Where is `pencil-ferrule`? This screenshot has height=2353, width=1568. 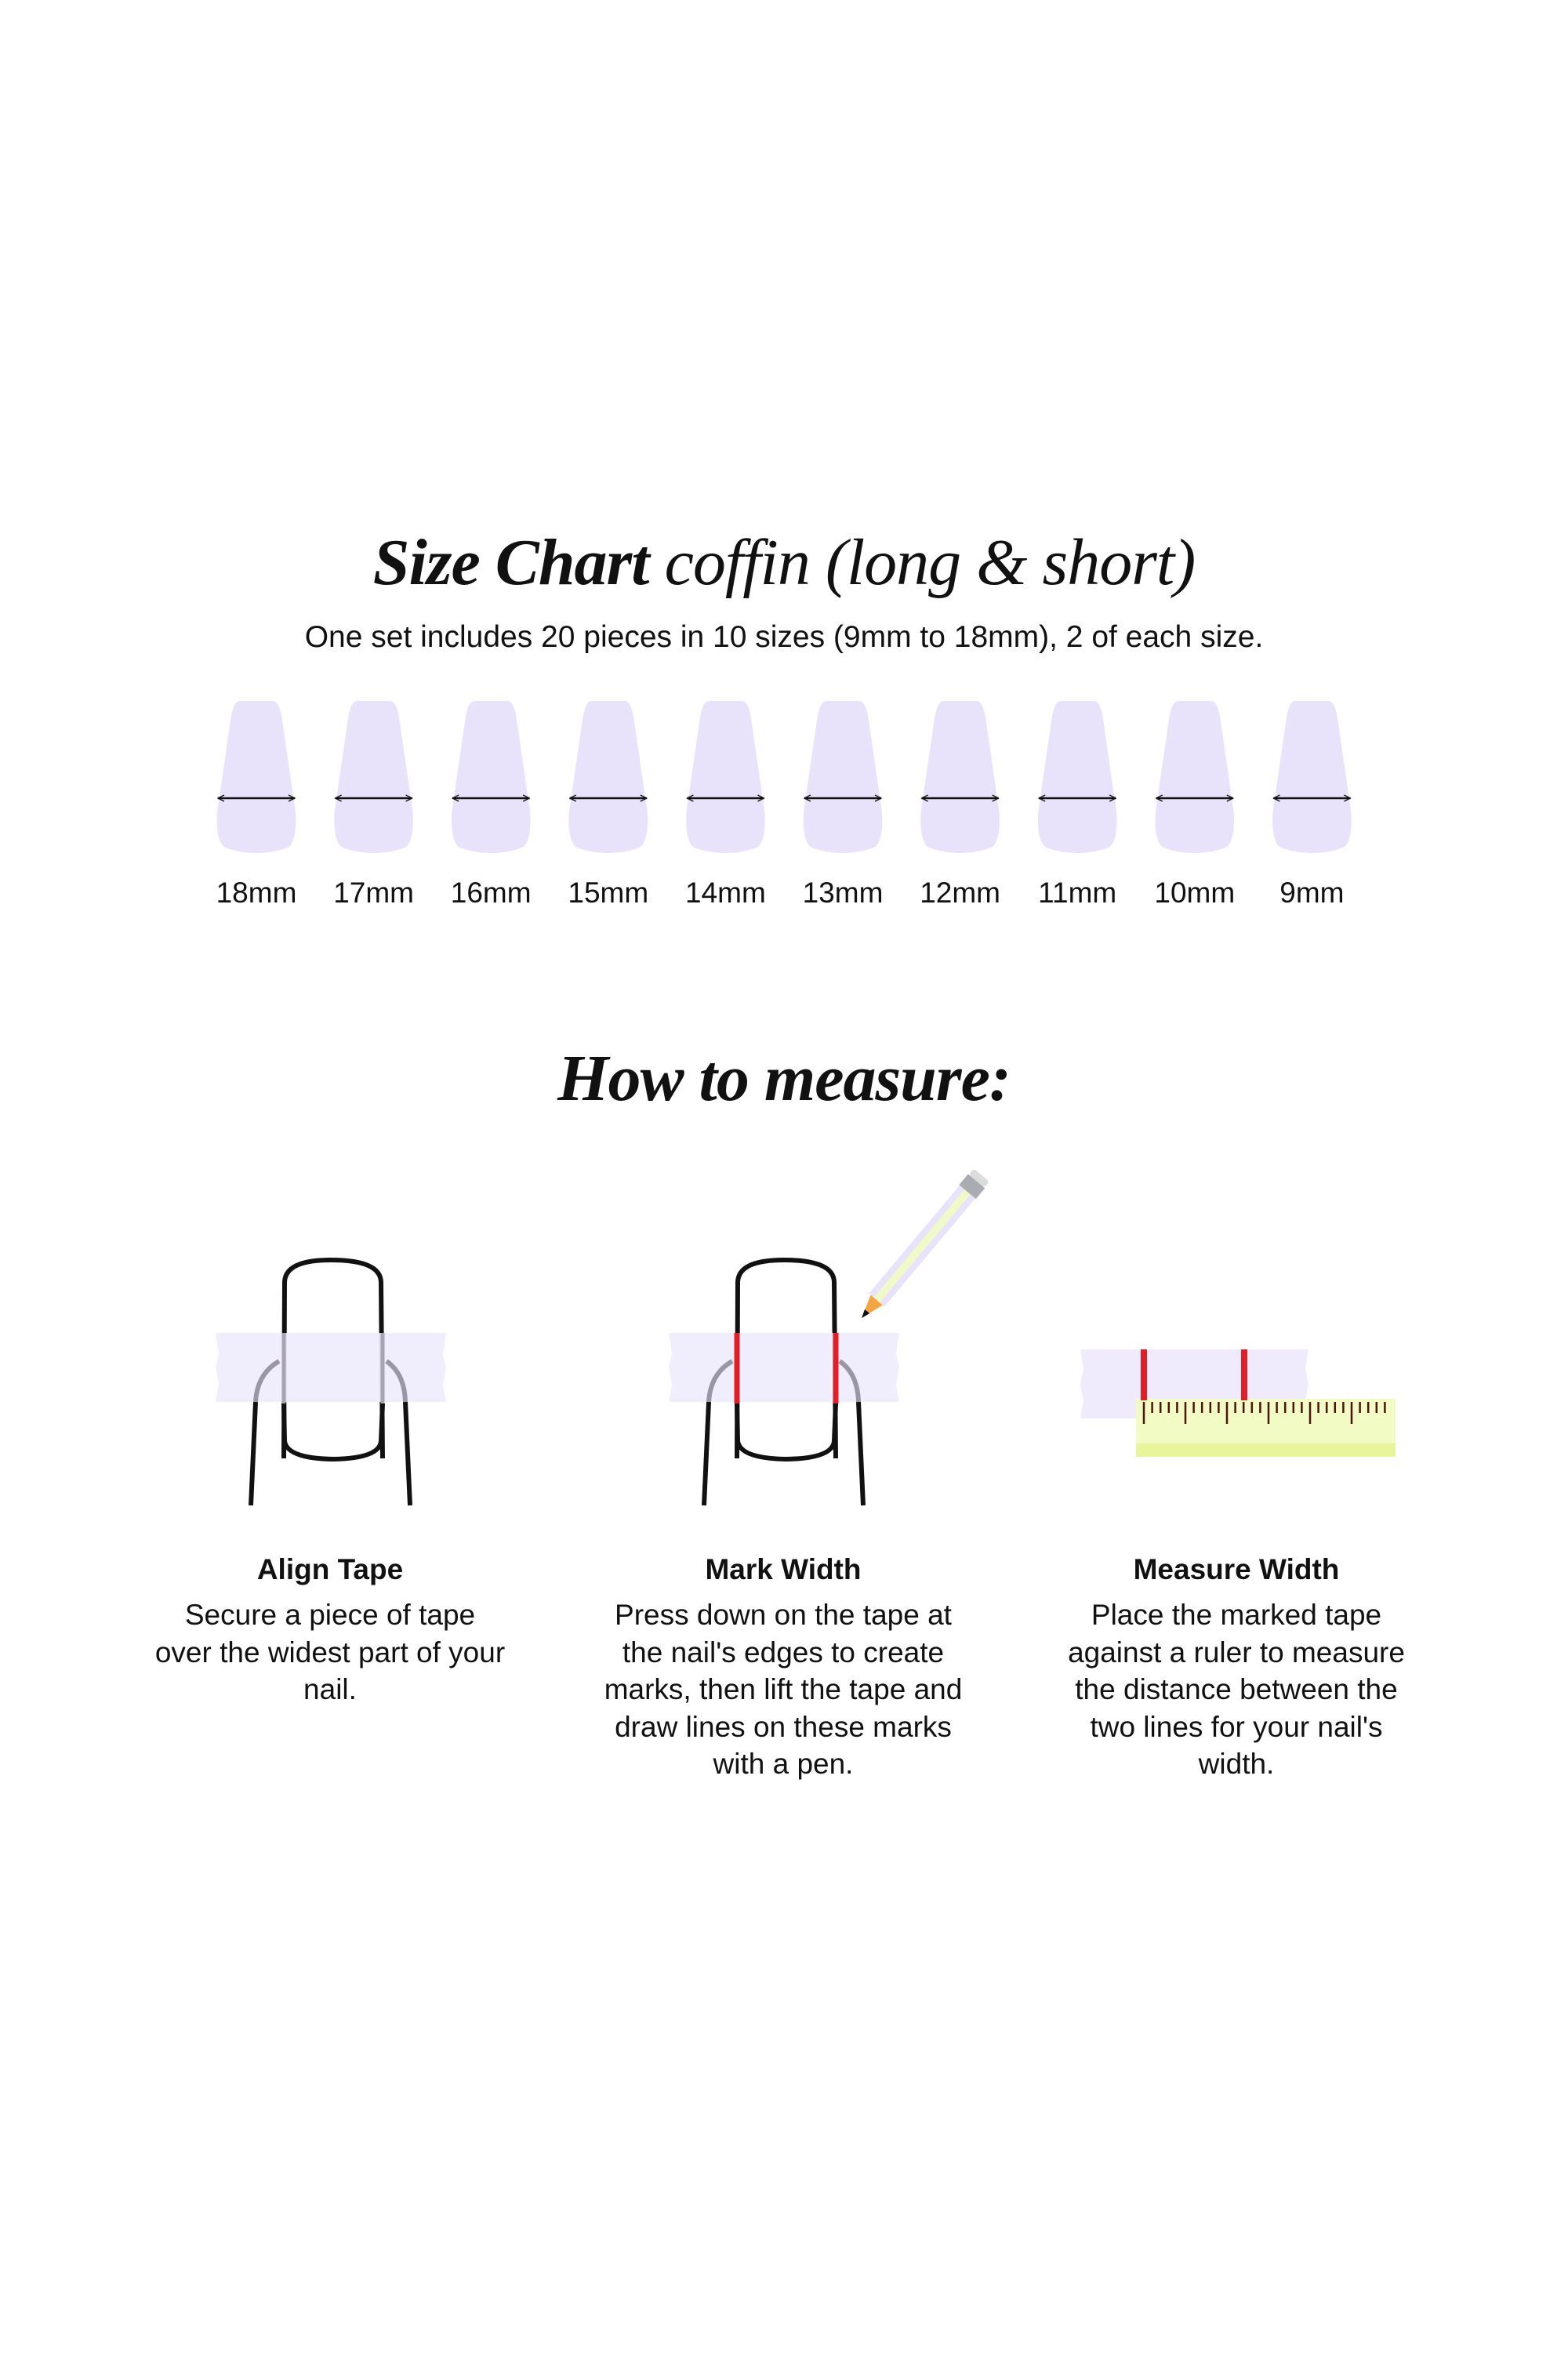 pencil-ferrule is located at coordinates (972, 1187).